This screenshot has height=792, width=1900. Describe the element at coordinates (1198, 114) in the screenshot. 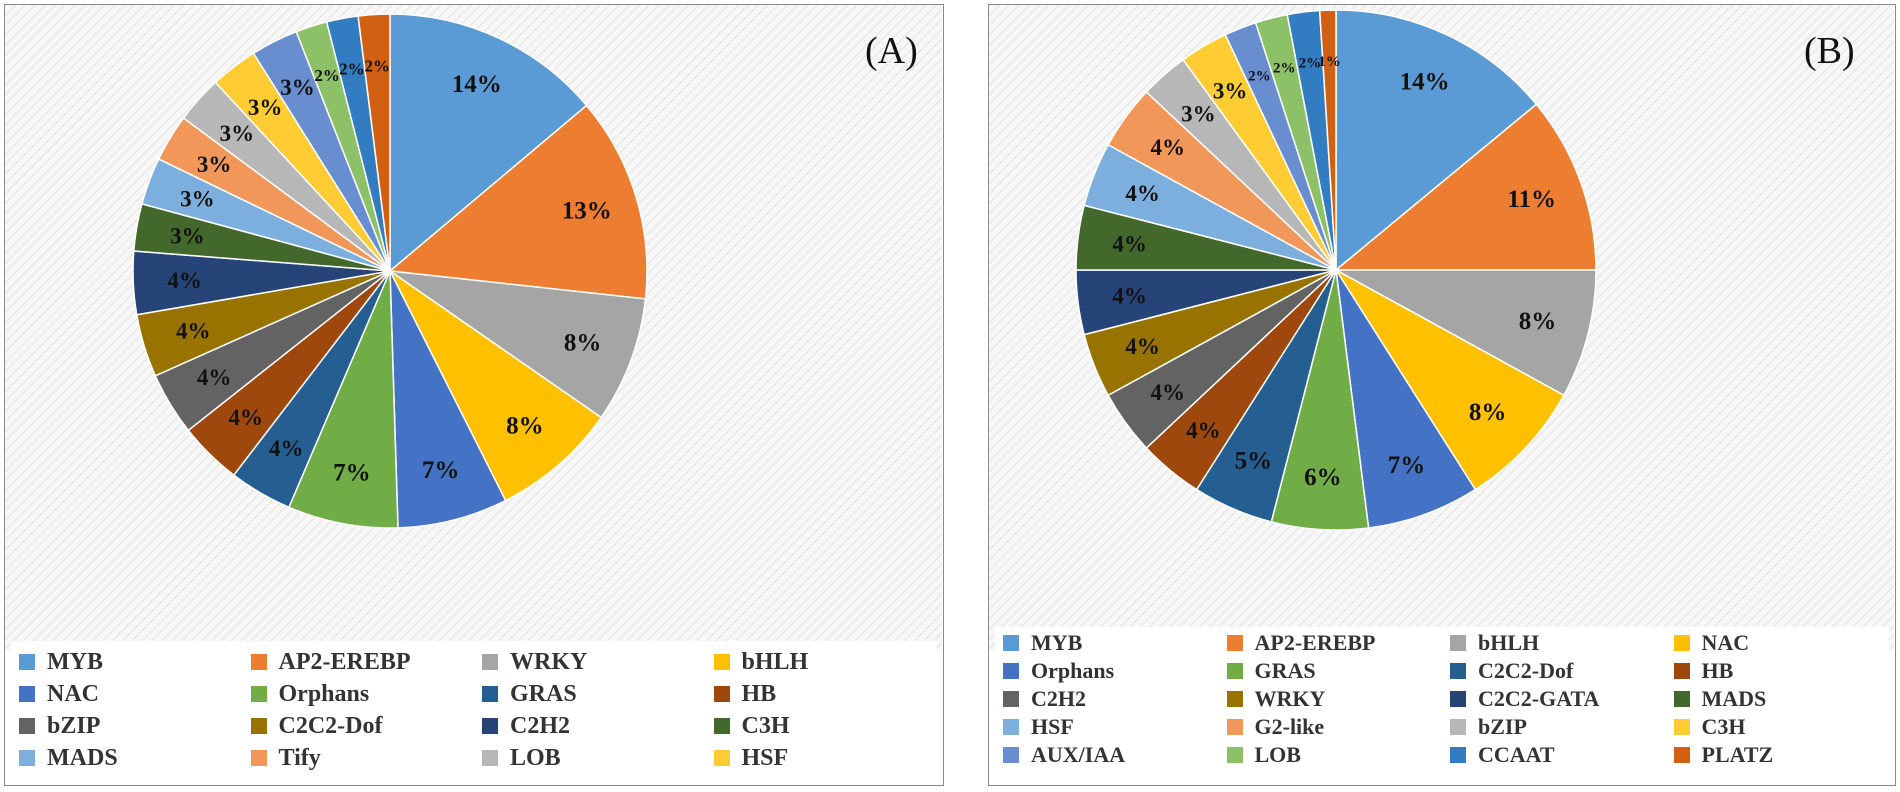

I see `slice-label-bzip: 3%` at that location.